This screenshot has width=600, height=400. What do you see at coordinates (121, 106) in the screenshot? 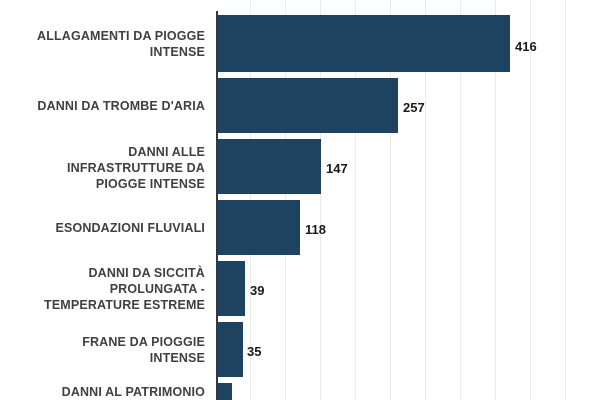
I see `category-label: DANNI DA TROMBE D'ARIA` at bounding box center [121, 106].